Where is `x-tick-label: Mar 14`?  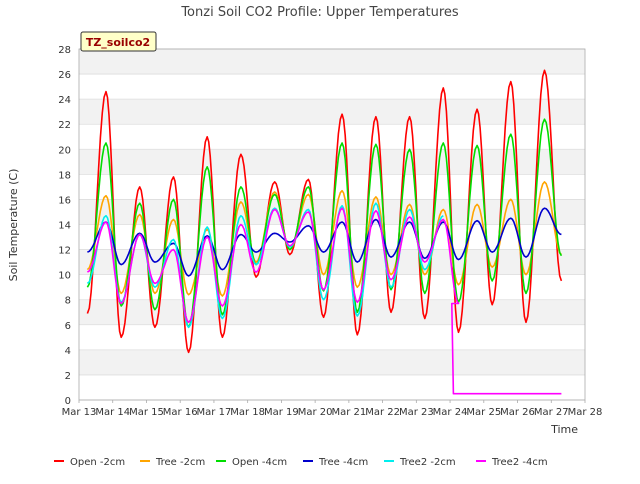 x-tick-label: Mar 14 is located at coordinates (112, 412).